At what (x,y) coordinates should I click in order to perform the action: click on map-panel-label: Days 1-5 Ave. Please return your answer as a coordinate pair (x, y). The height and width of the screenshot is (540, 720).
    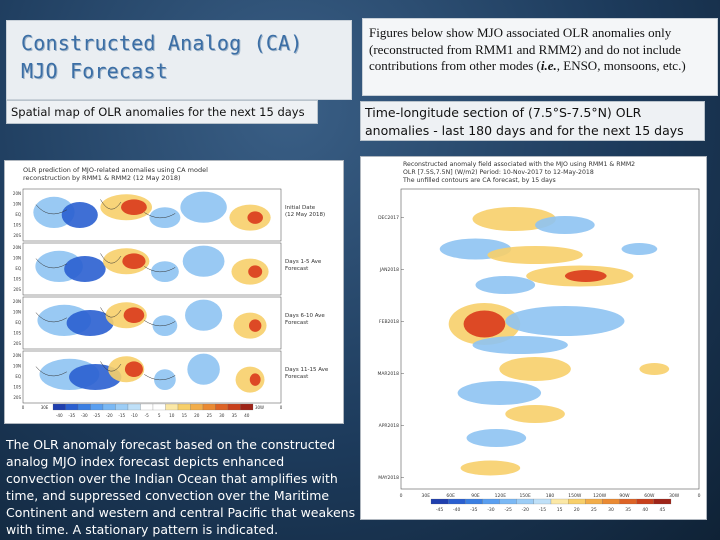
    Looking at the image, I should click on (303, 262).